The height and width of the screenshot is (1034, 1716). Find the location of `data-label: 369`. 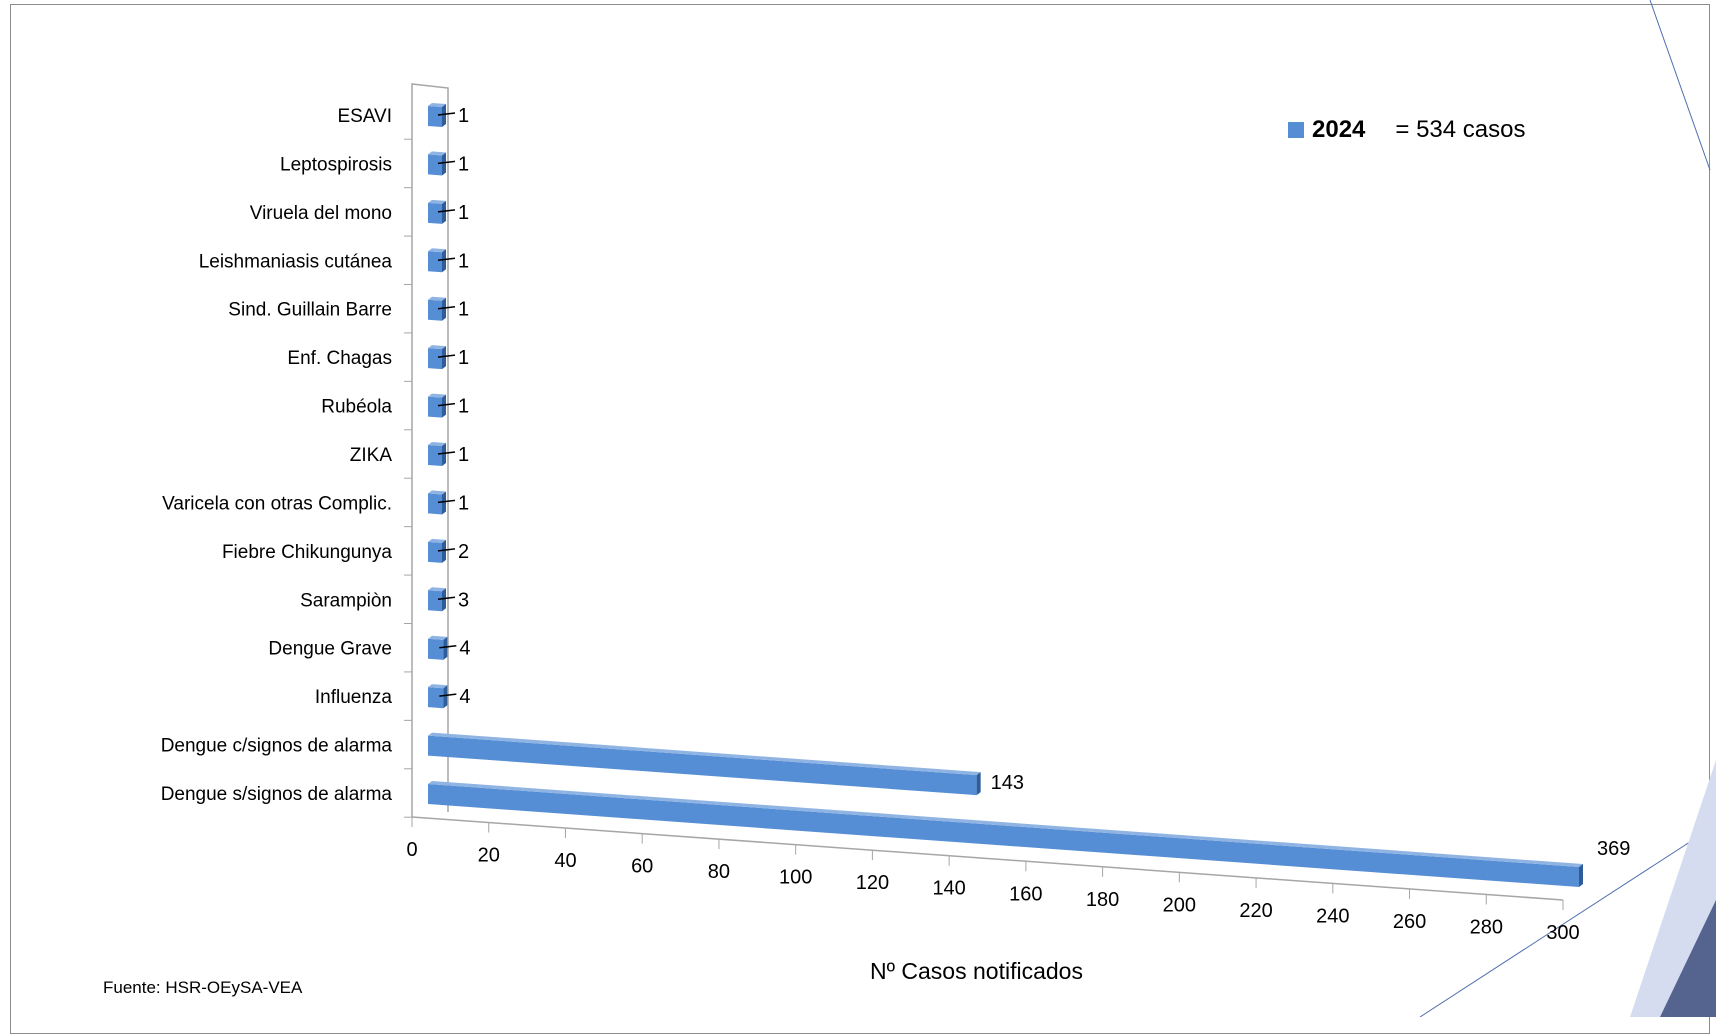

data-label: 369 is located at coordinates (1613, 849).